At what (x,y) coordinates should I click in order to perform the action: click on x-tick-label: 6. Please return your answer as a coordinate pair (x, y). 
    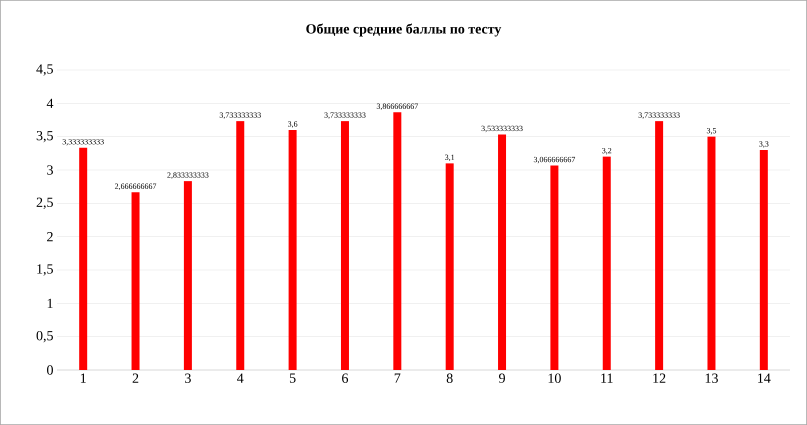
    Looking at the image, I should click on (345, 378).